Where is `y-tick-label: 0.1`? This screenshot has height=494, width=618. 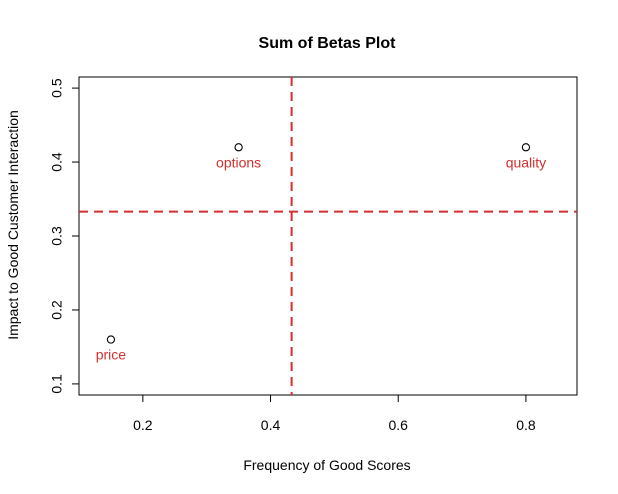 y-tick-label: 0.1 is located at coordinates (57, 384).